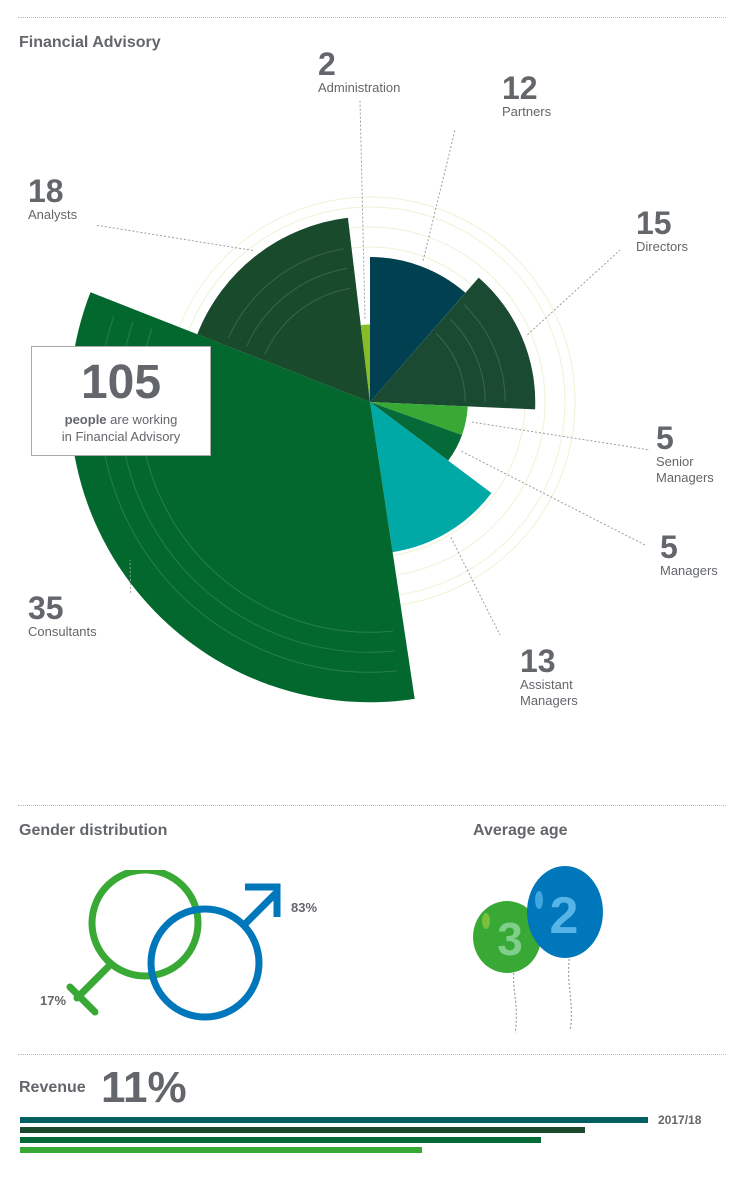 The height and width of the screenshot is (1184, 740). Describe the element at coordinates (520, 830) in the screenshot. I see `age-title: Average age` at that location.